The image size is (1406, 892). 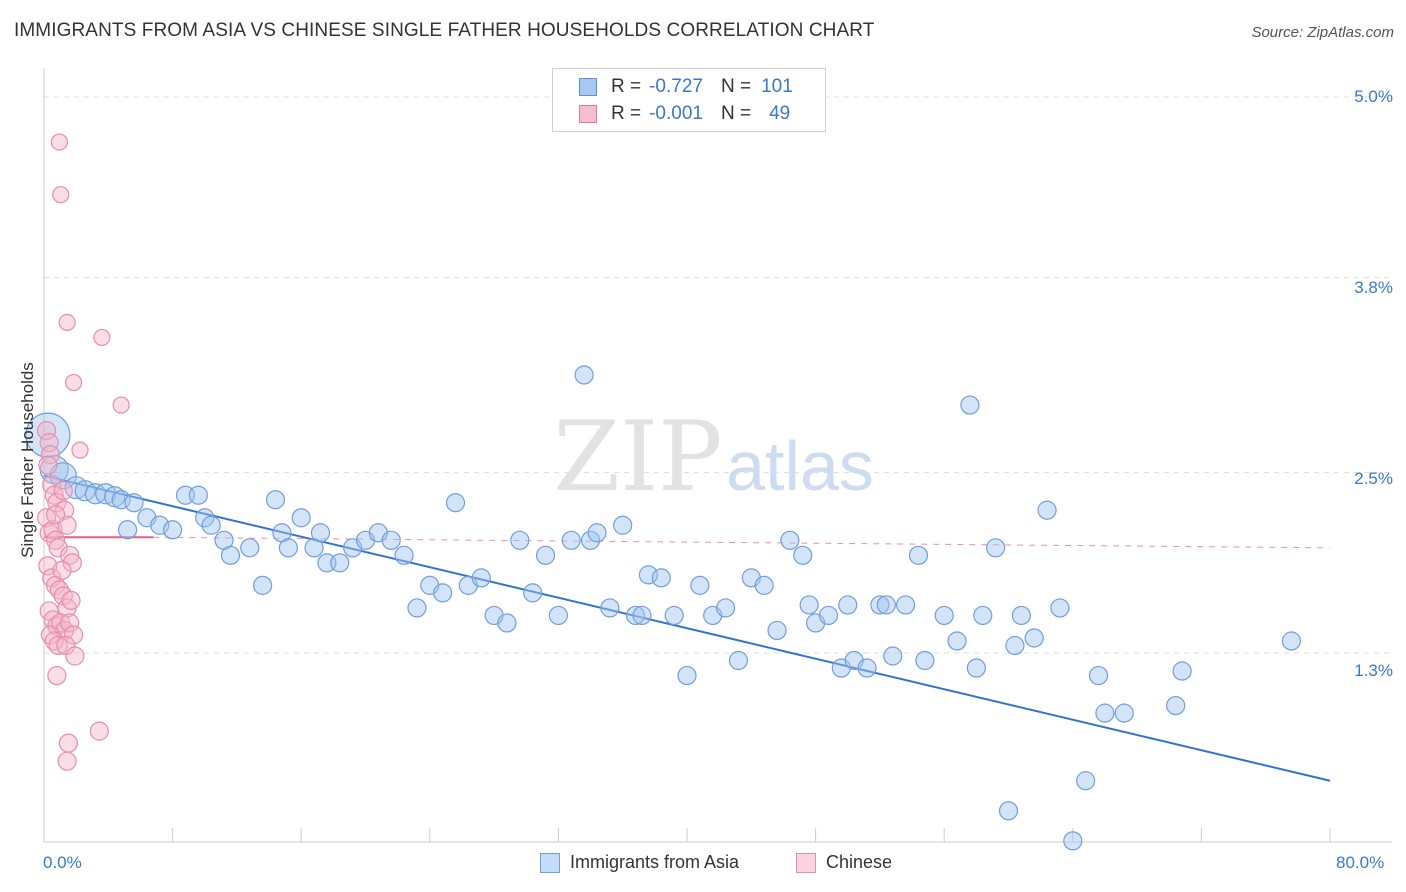 What do you see at coordinates (1373, 478) in the screenshot?
I see `y-tick-label: 2.5%` at bounding box center [1373, 478].